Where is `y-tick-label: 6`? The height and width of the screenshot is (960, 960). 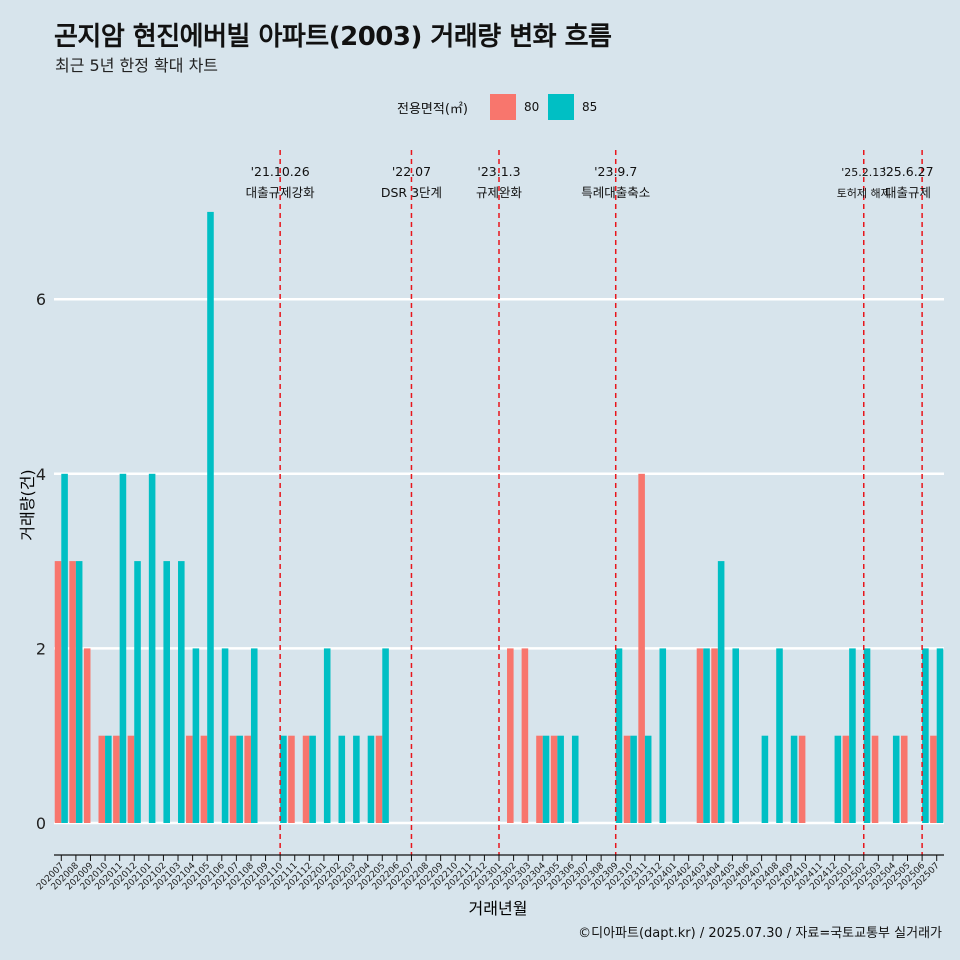
y-tick-label: 6 is located at coordinates (41, 299).